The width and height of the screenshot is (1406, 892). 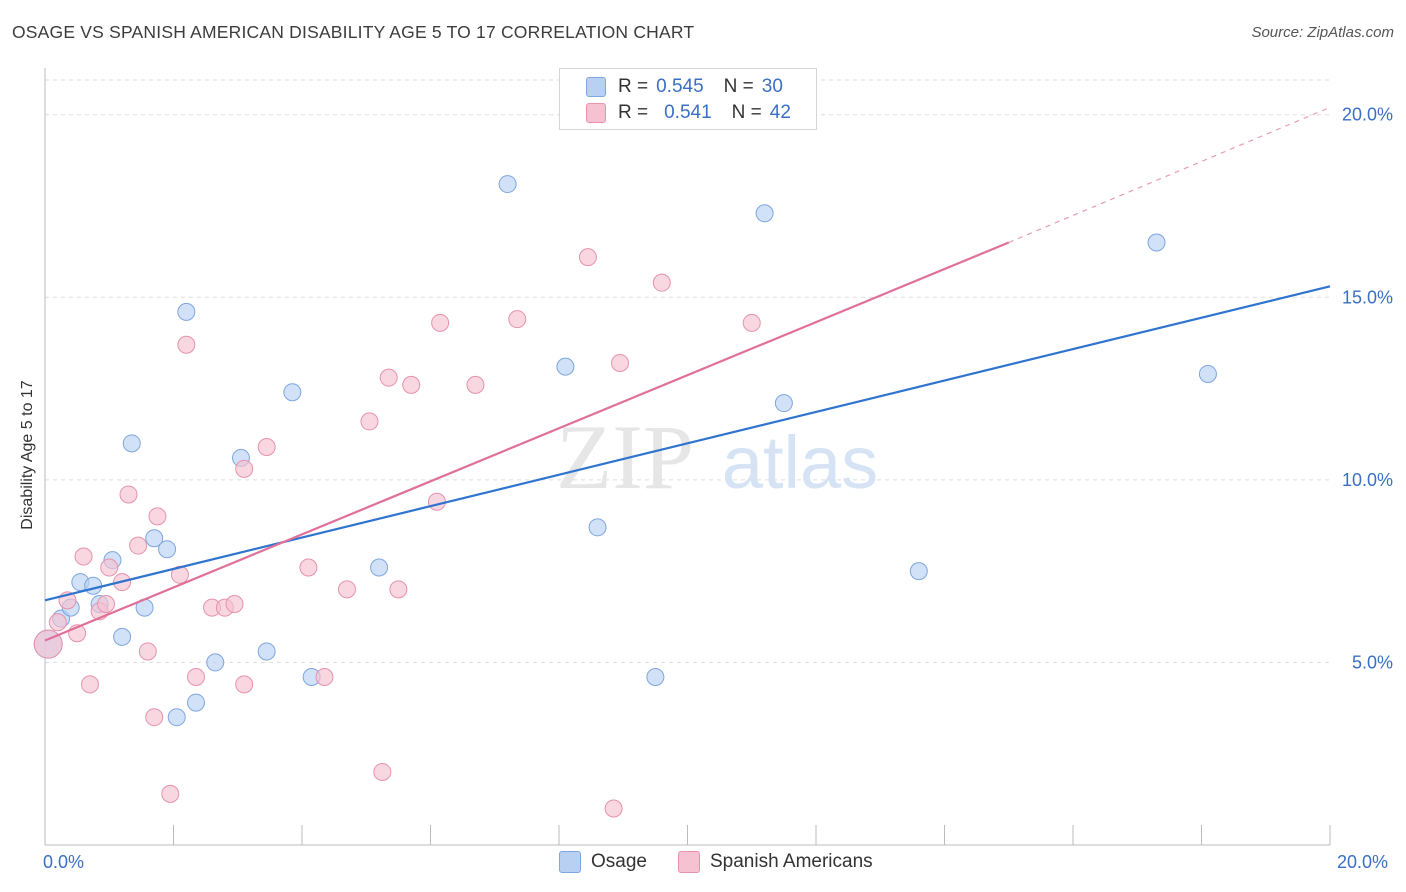 I want to click on correlation-legend: R = 0.545 N = 30 R = 0.541 N = 42, so click(x=688, y=99).